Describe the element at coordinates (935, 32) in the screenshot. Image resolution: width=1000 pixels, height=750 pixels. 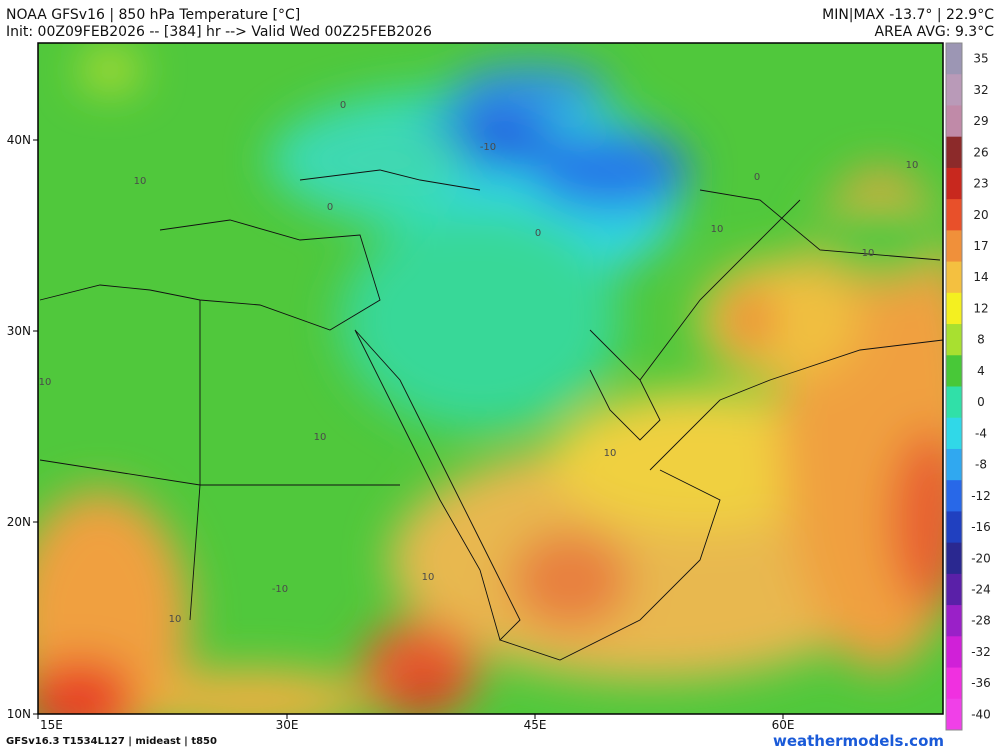
I see `area-average: AREA AVG: 9.3°C` at that location.